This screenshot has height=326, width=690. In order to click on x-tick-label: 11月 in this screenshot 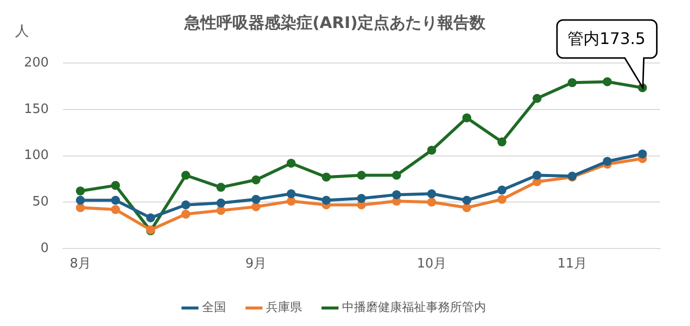, I will do `click(572, 264)`.